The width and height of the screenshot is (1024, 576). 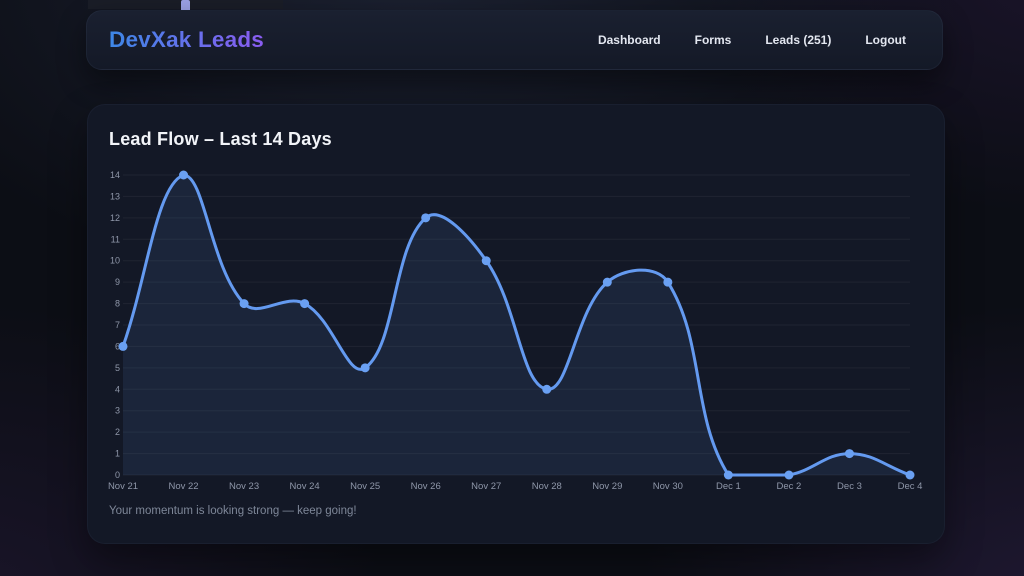 What do you see at coordinates (244, 486) in the screenshot?
I see `x-axis-tick-label: Nov 23` at bounding box center [244, 486].